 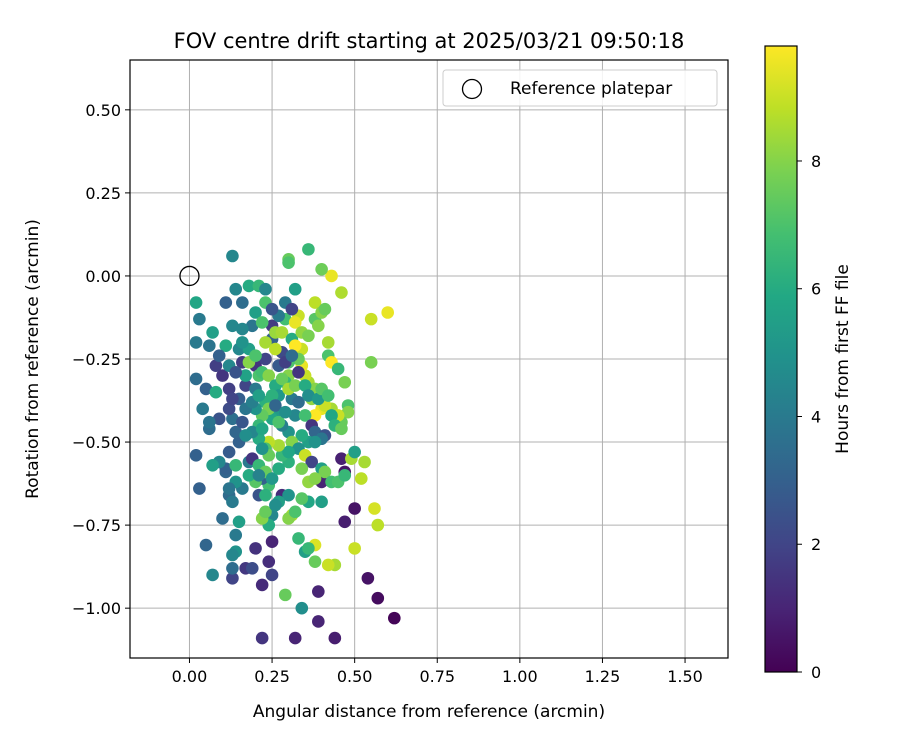 I want to click on y-tick-label: −0.25, so click(x=96, y=359).